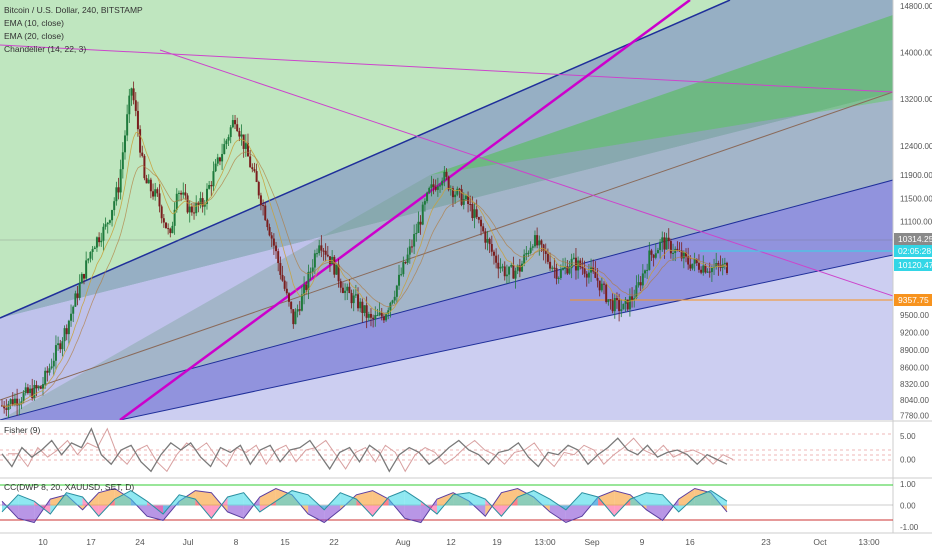 The image size is (932, 550). Describe the element at coordinates (908, 484) in the screenshot. I see `cc-tick-label: 1.00` at that location.